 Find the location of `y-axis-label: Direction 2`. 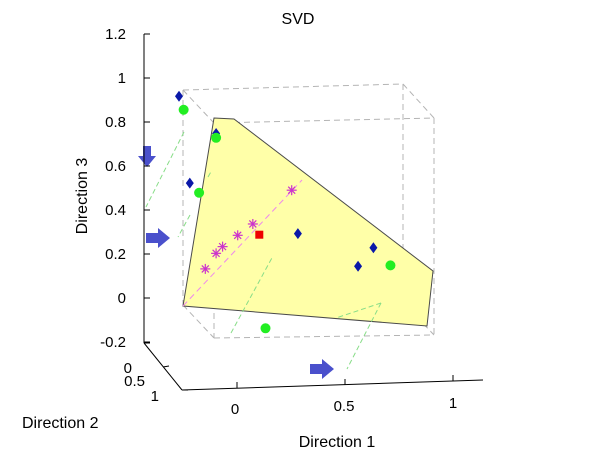

y-axis-label: Direction 2 is located at coordinates (60, 423).